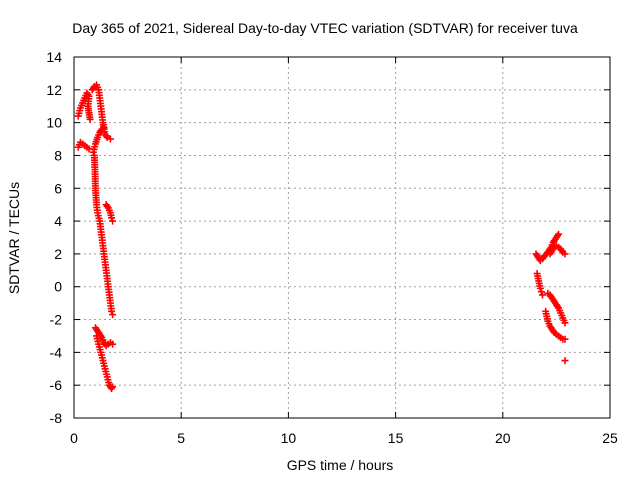  Describe the element at coordinates (14, 238) in the screenshot. I see `y-axis-label: SDTVAR / TECUs` at that location.